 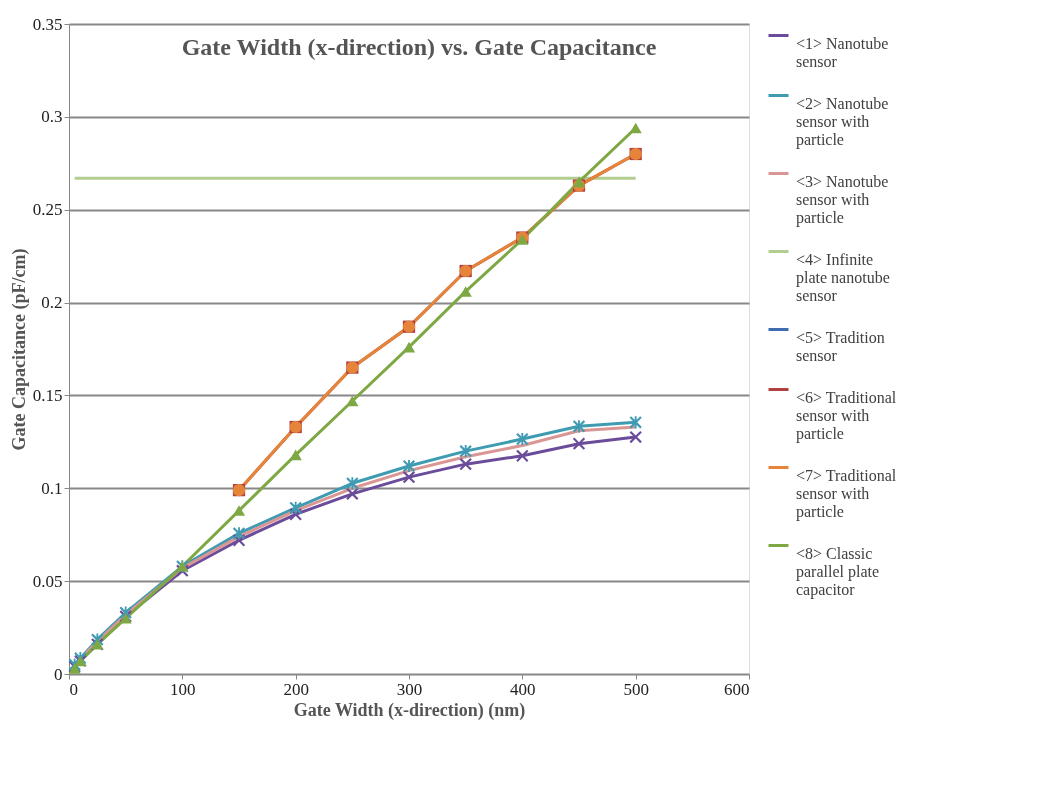 I want to click on x-tick-label: 500, so click(x=636, y=689).